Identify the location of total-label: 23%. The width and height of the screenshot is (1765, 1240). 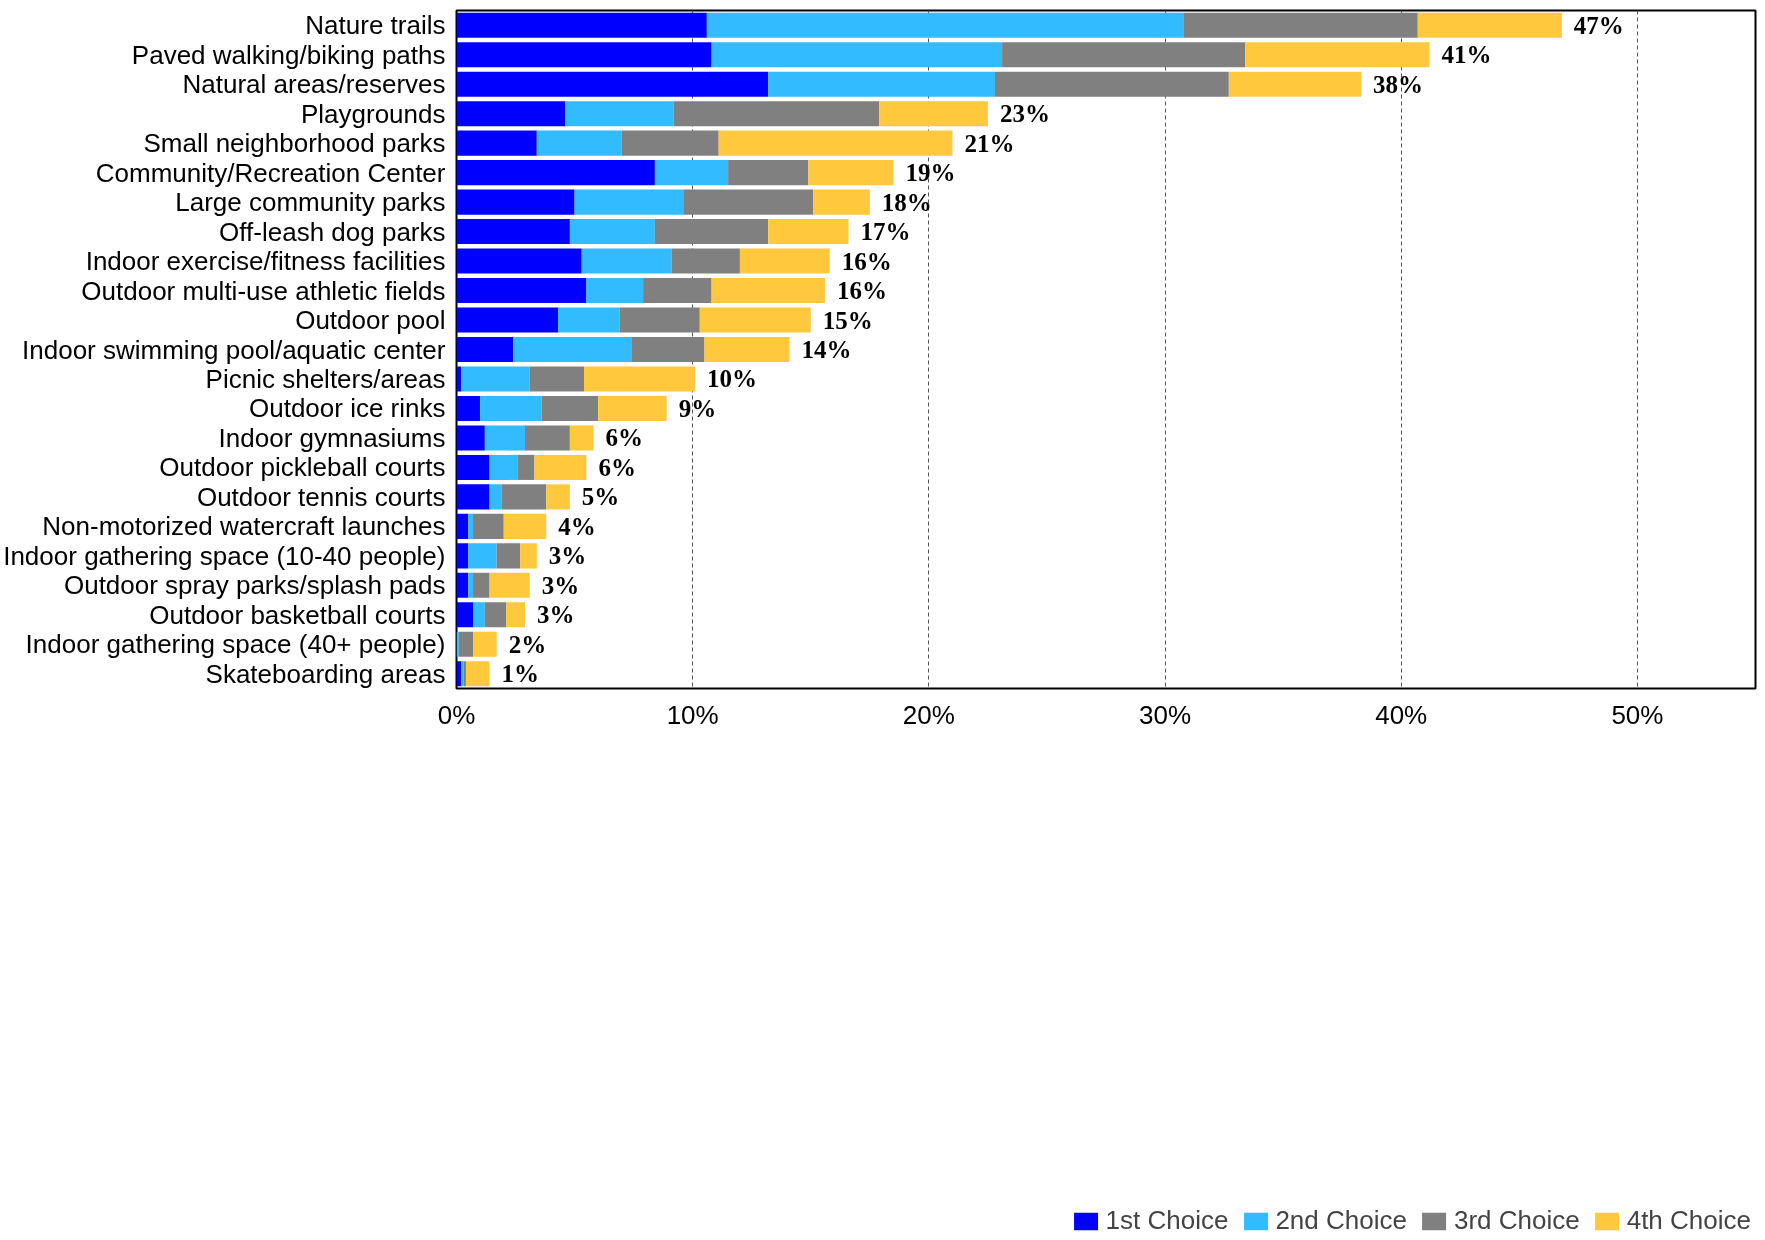
(1024, 114).